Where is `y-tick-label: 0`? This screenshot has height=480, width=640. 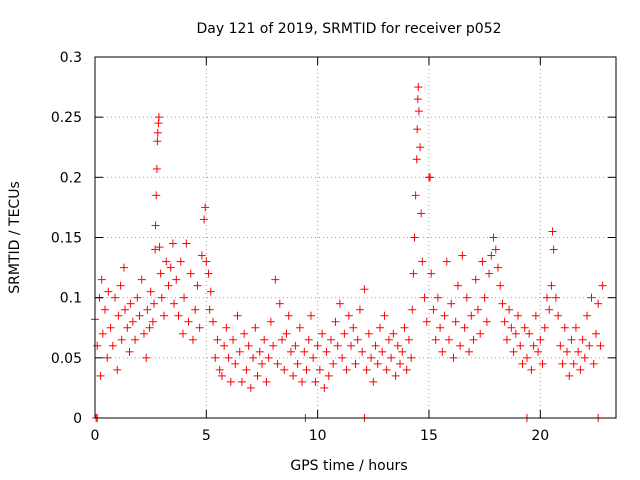
y-tick-label: 0 is located at coordinates (77, 419).